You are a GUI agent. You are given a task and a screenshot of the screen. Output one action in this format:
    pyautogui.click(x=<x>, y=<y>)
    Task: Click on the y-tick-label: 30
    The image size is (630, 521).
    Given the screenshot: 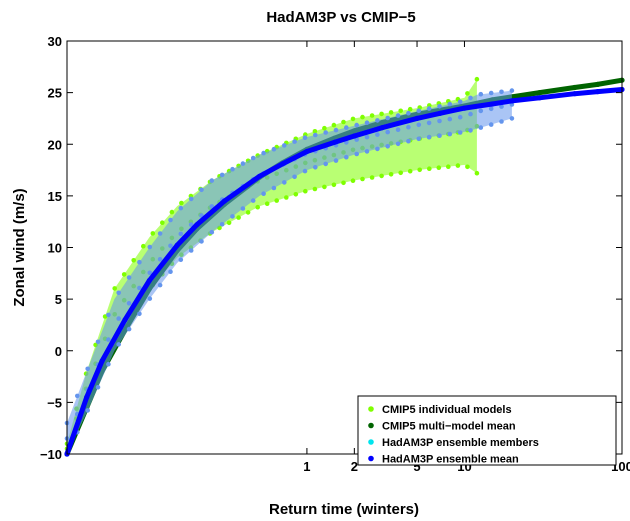 What is the action you would take?
    pyautogui.click(x=55, y=41)
    